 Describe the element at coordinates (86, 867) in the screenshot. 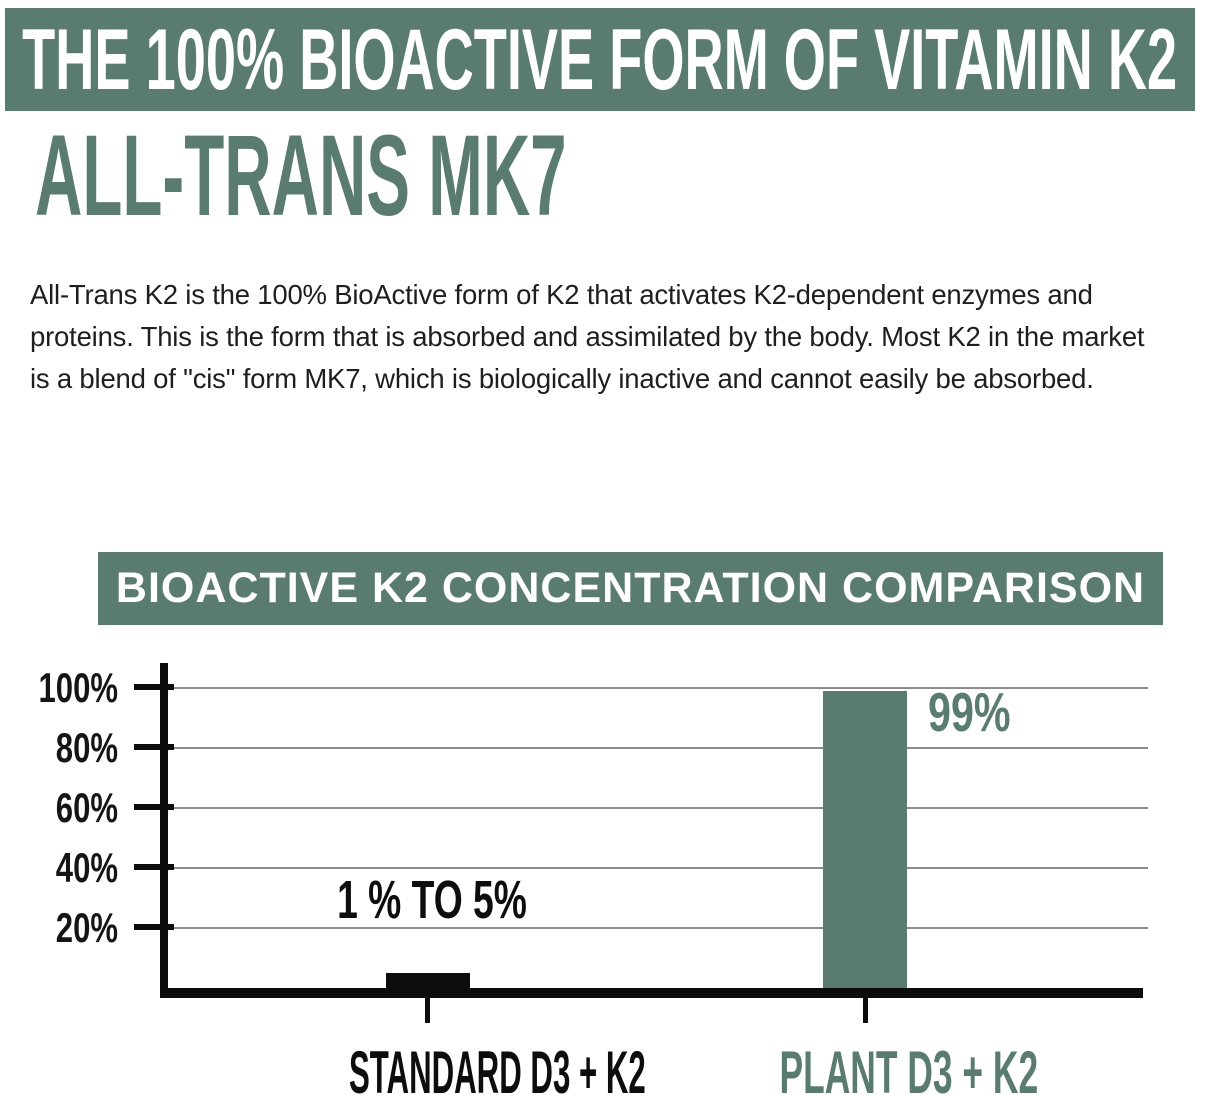

I see `y-axis-label: 40%` at that location.